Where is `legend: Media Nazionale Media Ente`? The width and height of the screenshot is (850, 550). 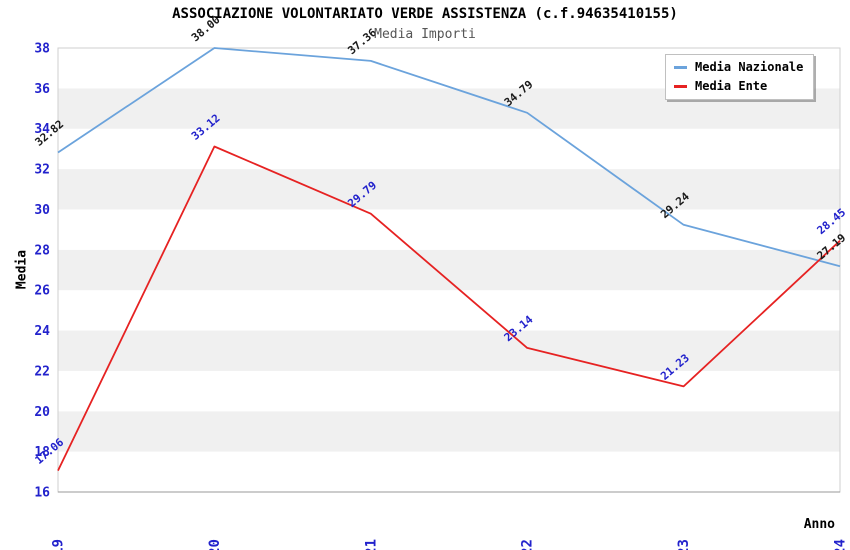
legend: Media Nazionale Media Ente is located at coordinates (740, 77).